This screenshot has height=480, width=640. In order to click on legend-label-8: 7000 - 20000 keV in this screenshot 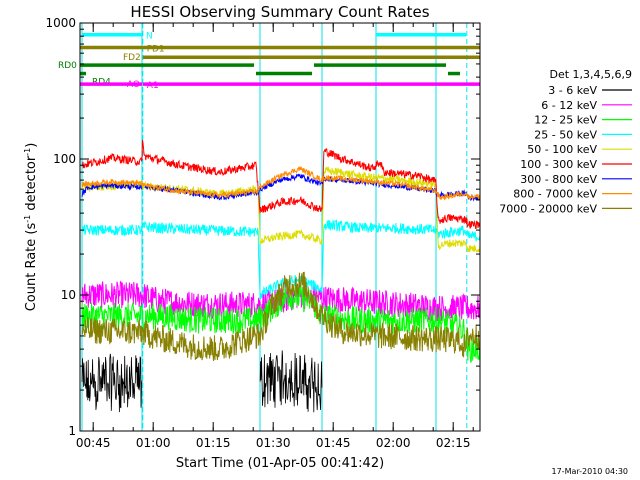, I will do `click(548, 208)`.